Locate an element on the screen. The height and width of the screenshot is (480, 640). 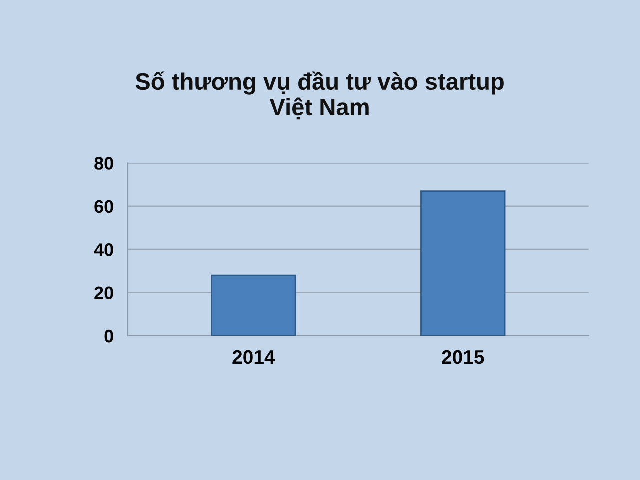
chart-title: Số thương vụ đầu tư vào startup Việt Nam is located at coordinates (320, 96).